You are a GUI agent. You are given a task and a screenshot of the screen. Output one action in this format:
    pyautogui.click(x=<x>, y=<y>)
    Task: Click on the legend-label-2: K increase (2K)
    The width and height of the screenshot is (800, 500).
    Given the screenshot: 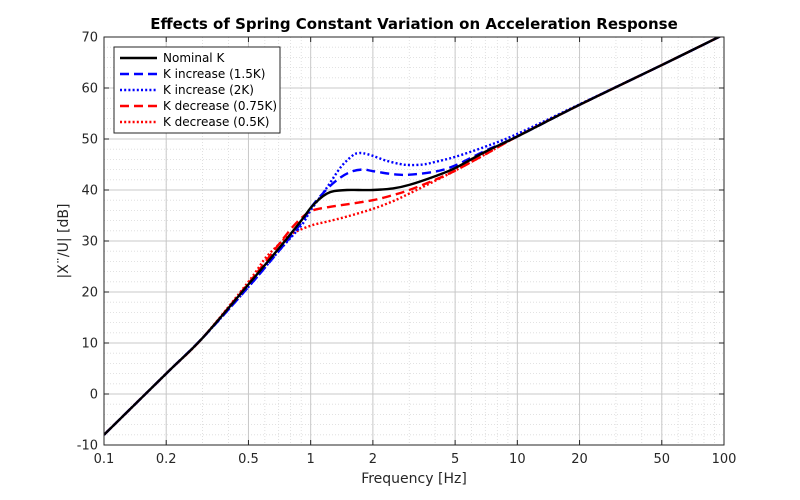 What is the action you would take?
    pyautogui.click(x=208, y=90)
    